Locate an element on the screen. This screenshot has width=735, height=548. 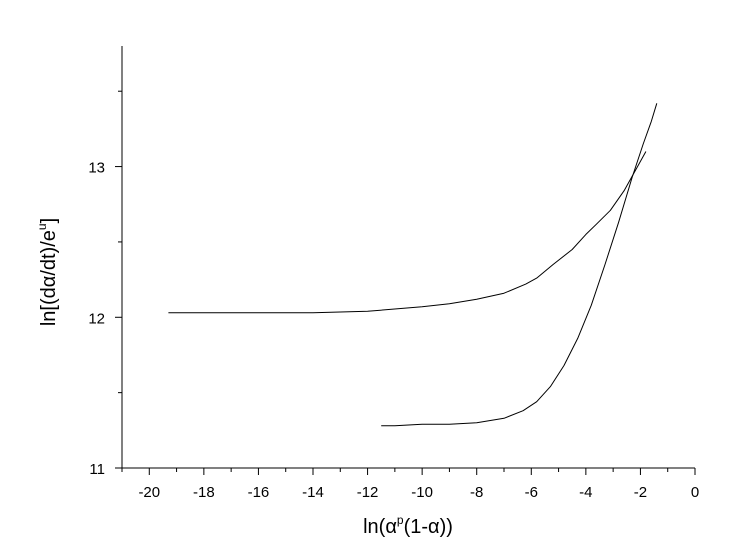
y-axis-label-tail: ] is located at coordinates (49, 221).